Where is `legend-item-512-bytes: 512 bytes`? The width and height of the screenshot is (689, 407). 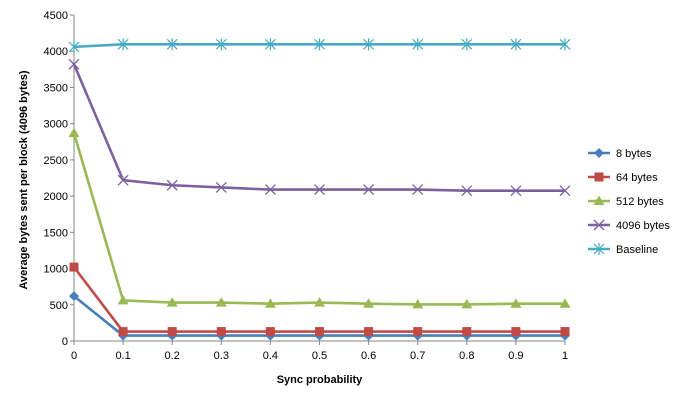 legend-item-512-bytes: 512 bytes is located at coordinates (626, 201).